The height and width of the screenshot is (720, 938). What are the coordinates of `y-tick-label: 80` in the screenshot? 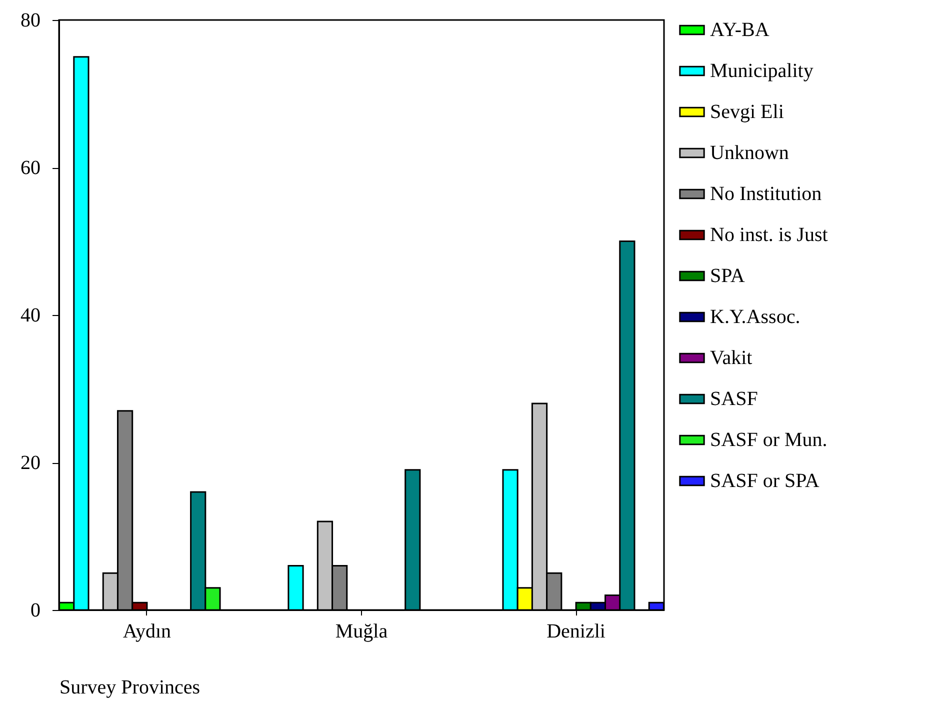 It's located at (30, 21).